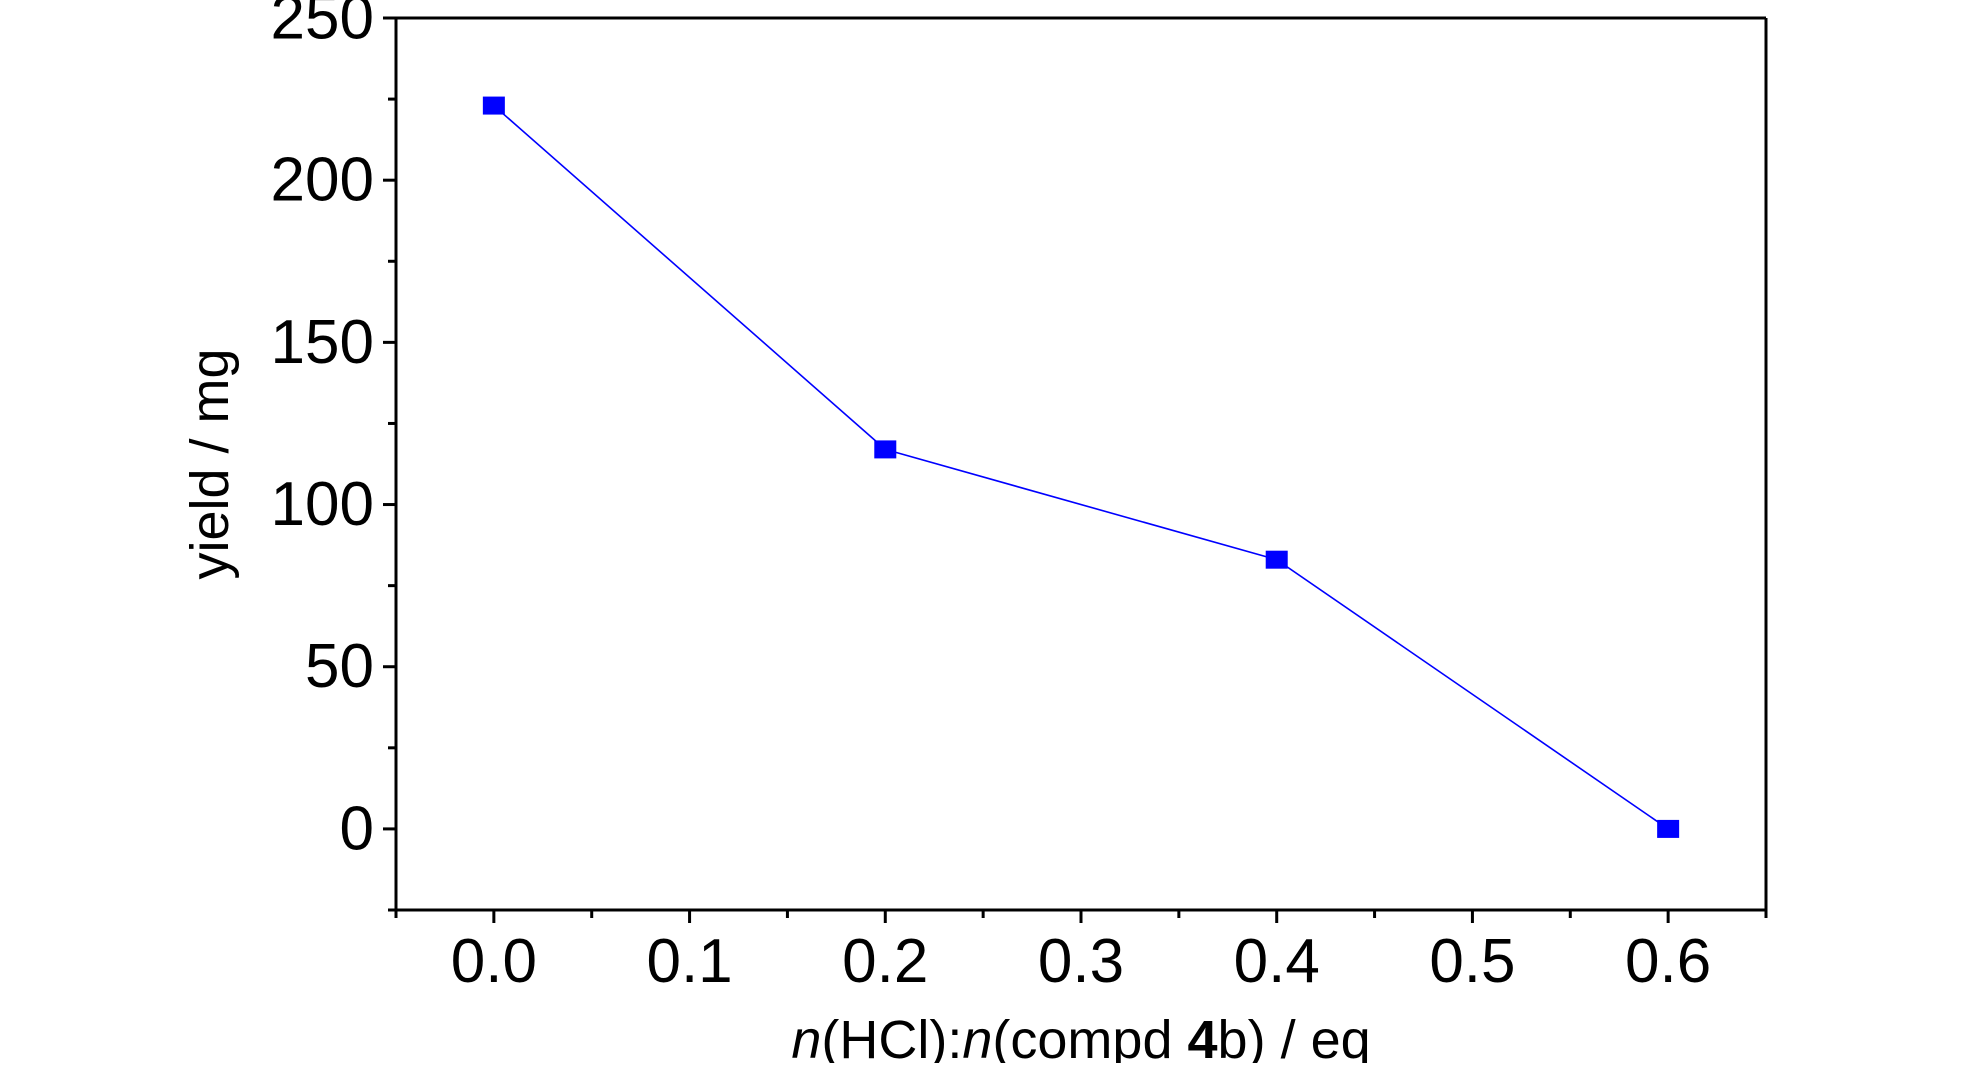 This screenshot has width=1984, height=1068. Describe the element at coordinates (494, 961) in the screenshot. I see `x-tick-label: 0.0` at that location.